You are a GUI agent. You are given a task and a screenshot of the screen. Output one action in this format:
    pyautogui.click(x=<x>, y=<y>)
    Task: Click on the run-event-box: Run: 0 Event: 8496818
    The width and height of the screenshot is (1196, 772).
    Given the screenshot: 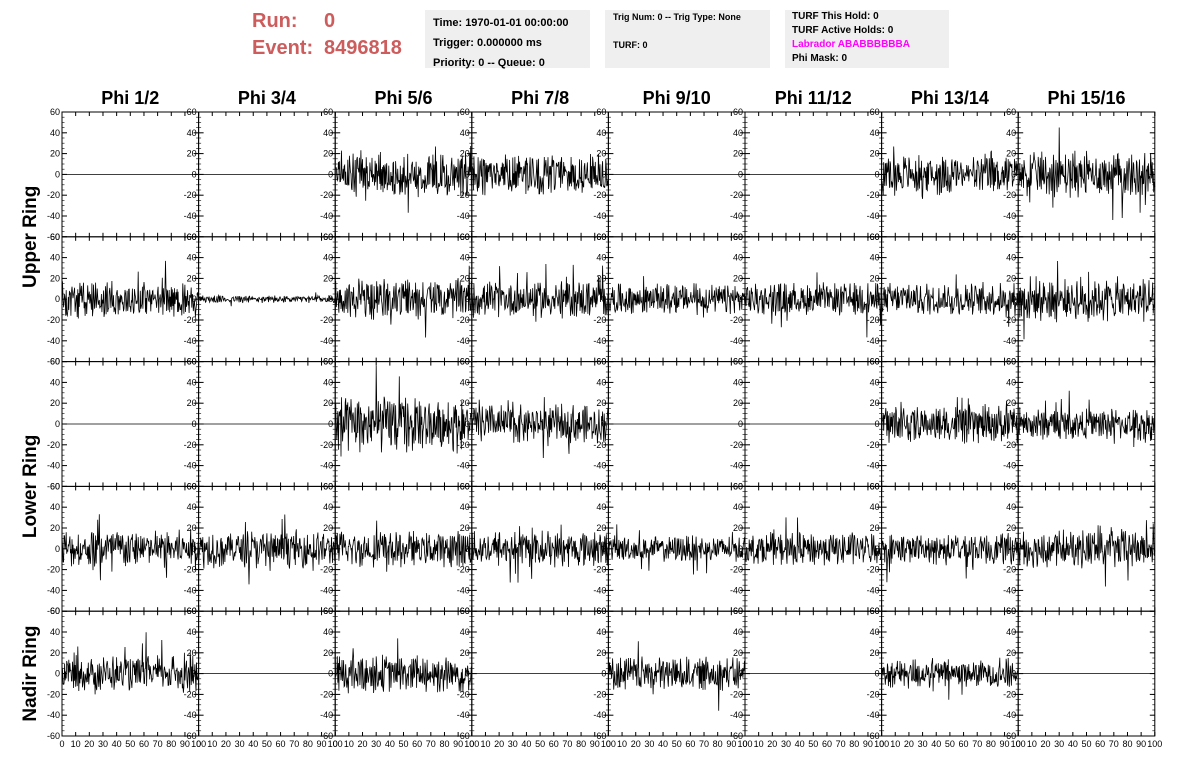 What is the action you would take?
    pyautogui.click(x=327, y=35)
    